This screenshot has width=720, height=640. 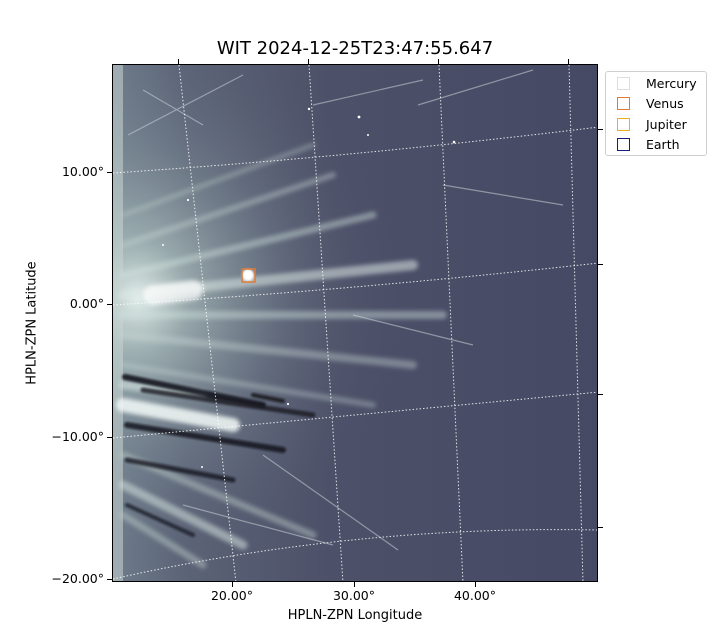 I want to click on venus-marker, so click(x=248, y=275).